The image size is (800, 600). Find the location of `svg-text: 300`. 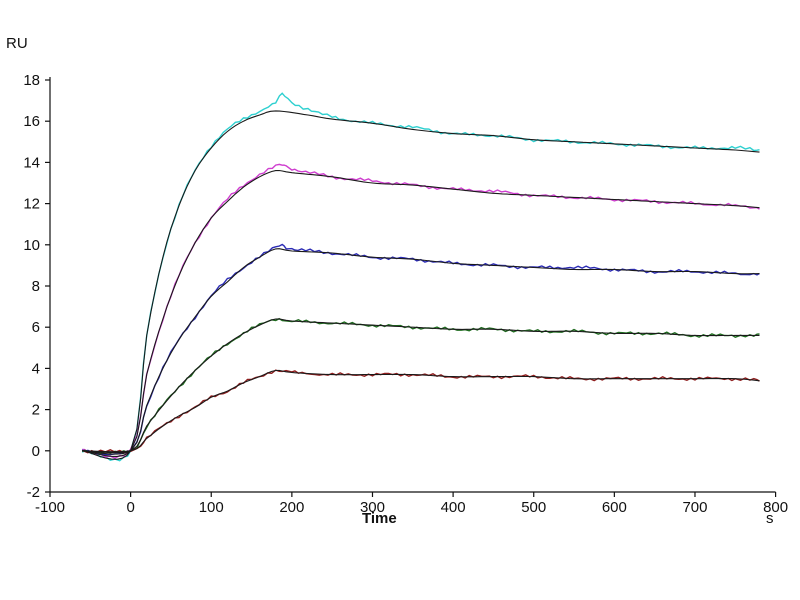

svg-text: 300 is located at coordinates (372, 507).